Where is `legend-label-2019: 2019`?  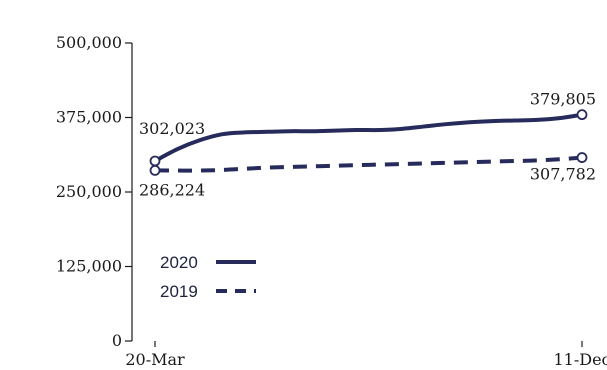 legend-label-2019: 2019 is located at coordinates (179, 291).